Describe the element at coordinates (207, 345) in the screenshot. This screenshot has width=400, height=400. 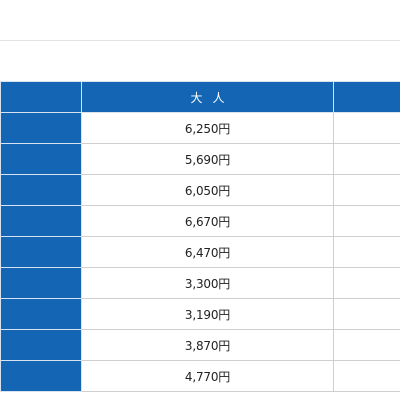
I see `adult-fare-cell: 3,870円` at that location.